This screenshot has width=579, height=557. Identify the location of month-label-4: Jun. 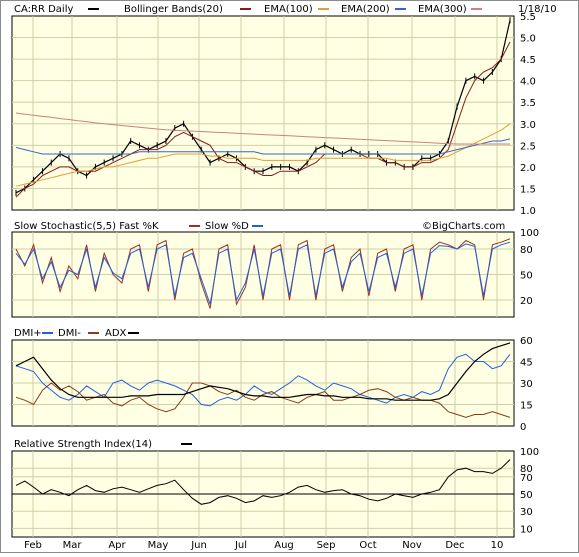
(198, 545).